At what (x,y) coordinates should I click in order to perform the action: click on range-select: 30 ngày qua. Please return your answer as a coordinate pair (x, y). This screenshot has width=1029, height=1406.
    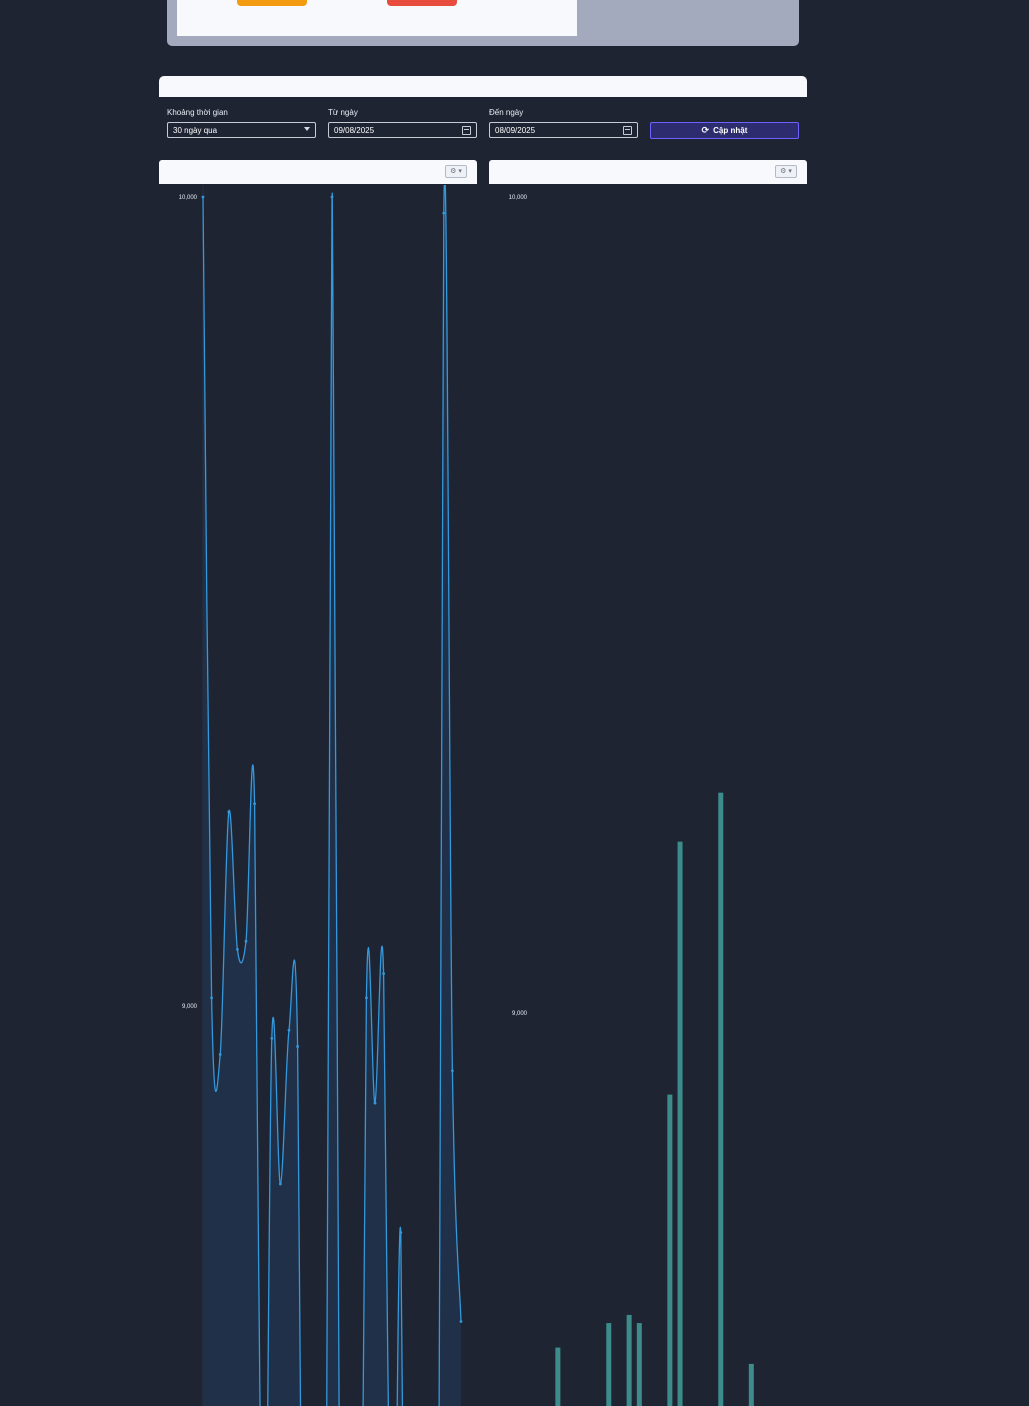
    Looking at the image, I should click on (241, 130).